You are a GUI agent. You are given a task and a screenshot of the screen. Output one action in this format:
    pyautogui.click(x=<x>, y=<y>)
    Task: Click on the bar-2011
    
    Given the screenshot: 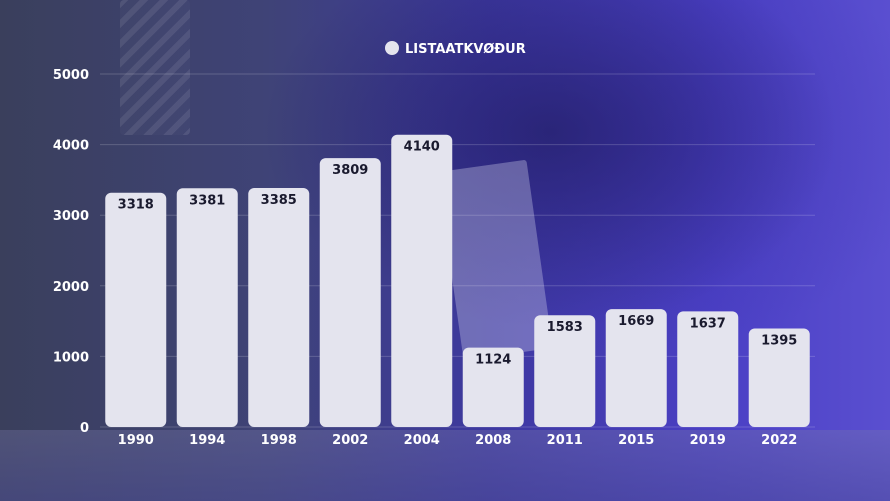 What is the action you would take?
    pyautogui.click(x=565, y=371)
    